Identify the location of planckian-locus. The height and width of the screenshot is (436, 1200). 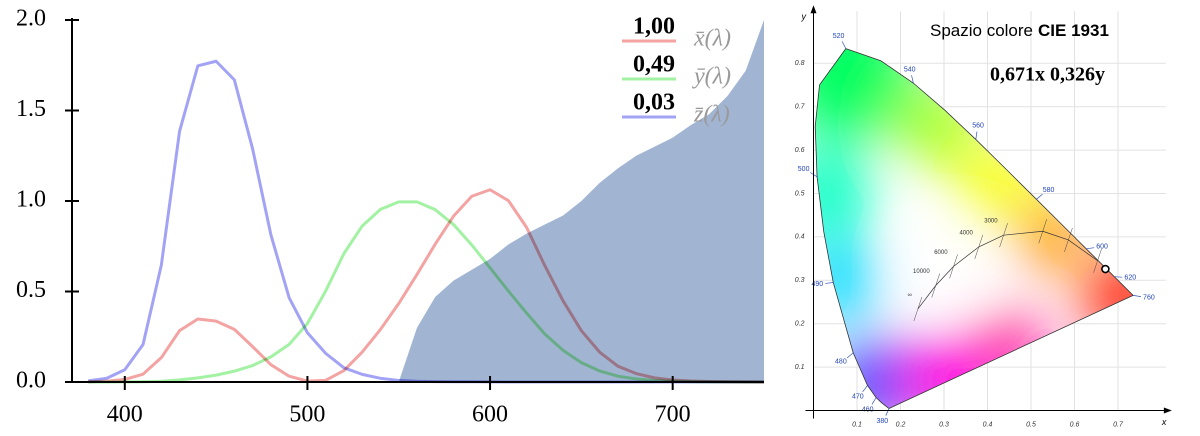
(1007, 270).